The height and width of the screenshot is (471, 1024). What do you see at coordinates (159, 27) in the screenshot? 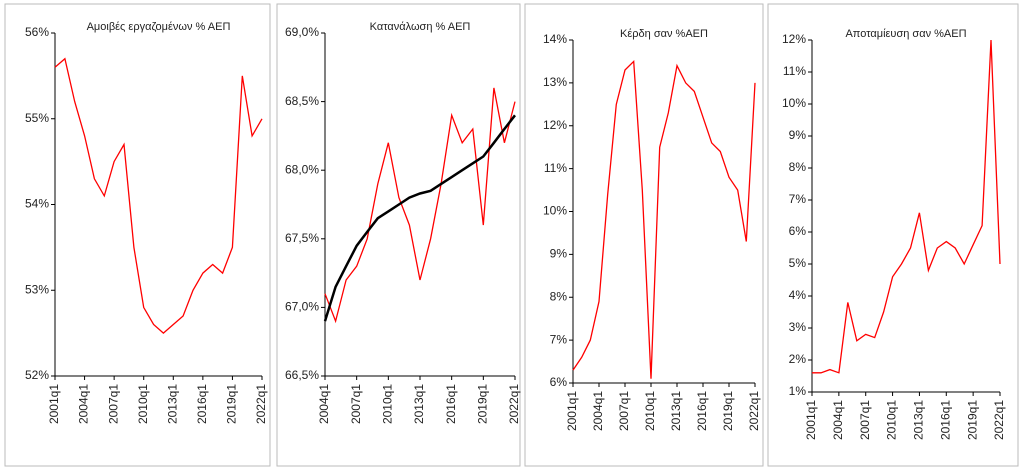
I see `chart-title: Αμοιβές εργαζομένων % ΑΕΠ` at bounding box center [159, 27].